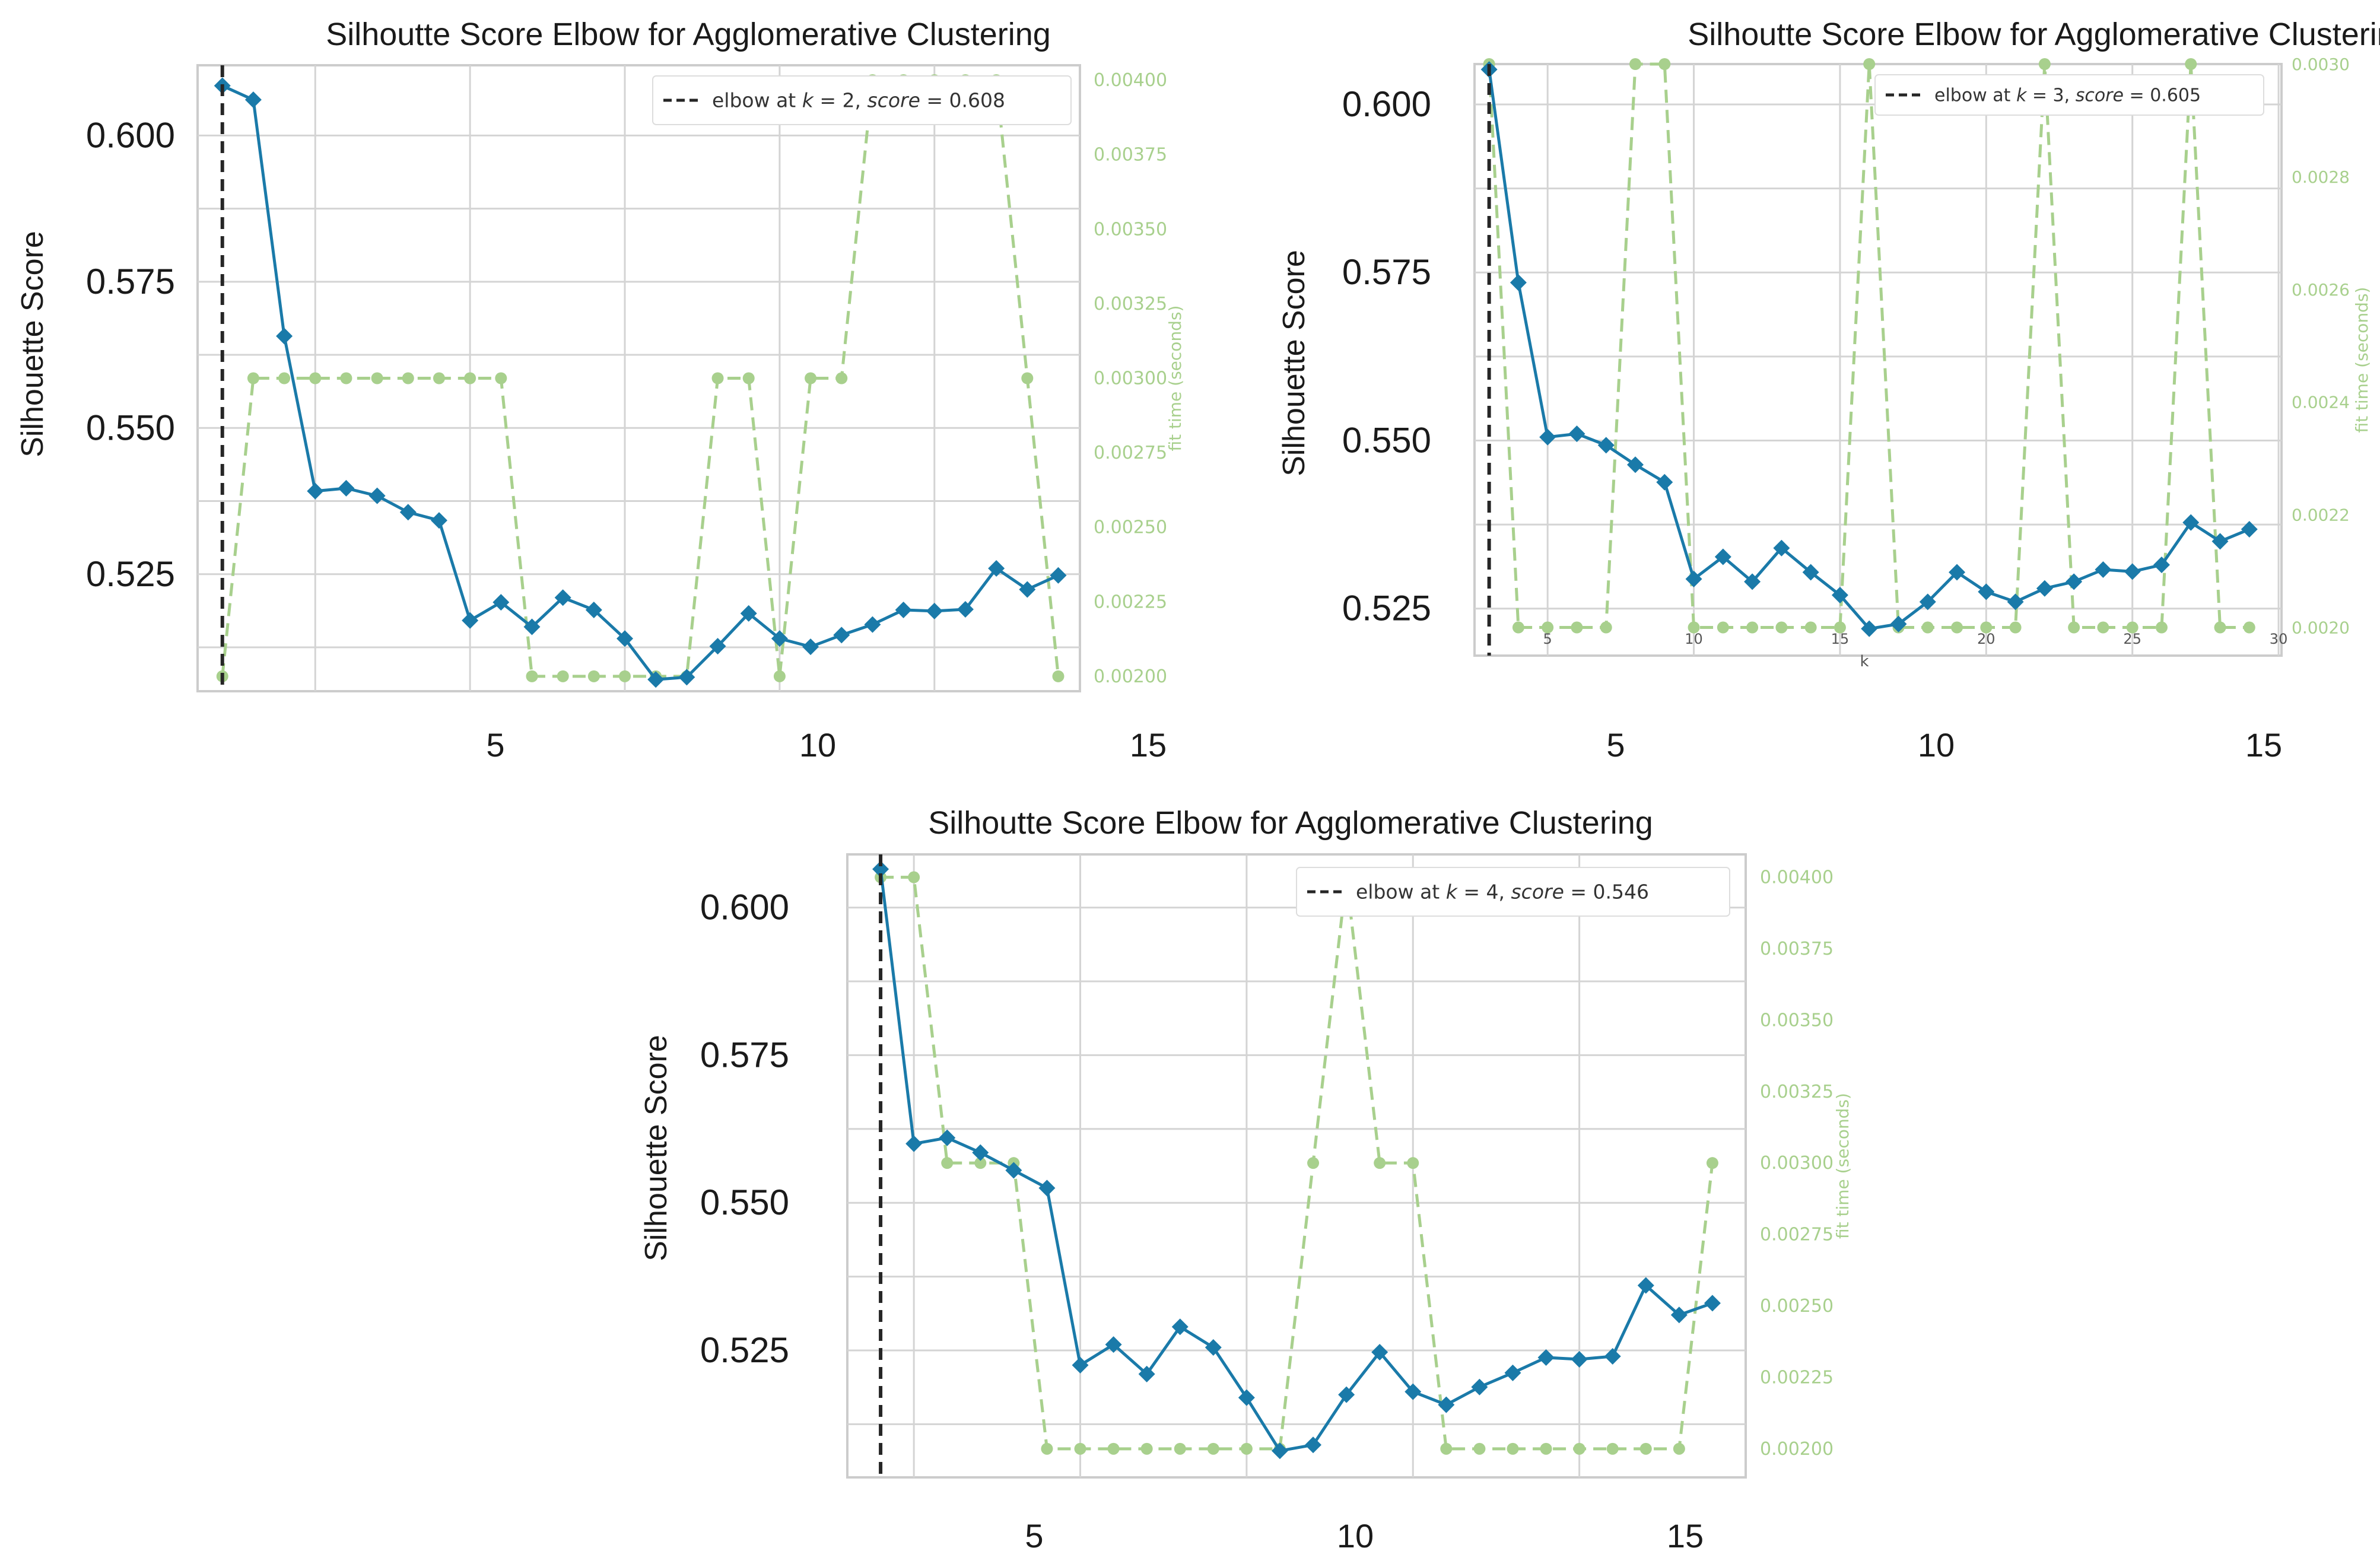  I want to click on x-tick-label-inner: 25, so click(2132, 639).